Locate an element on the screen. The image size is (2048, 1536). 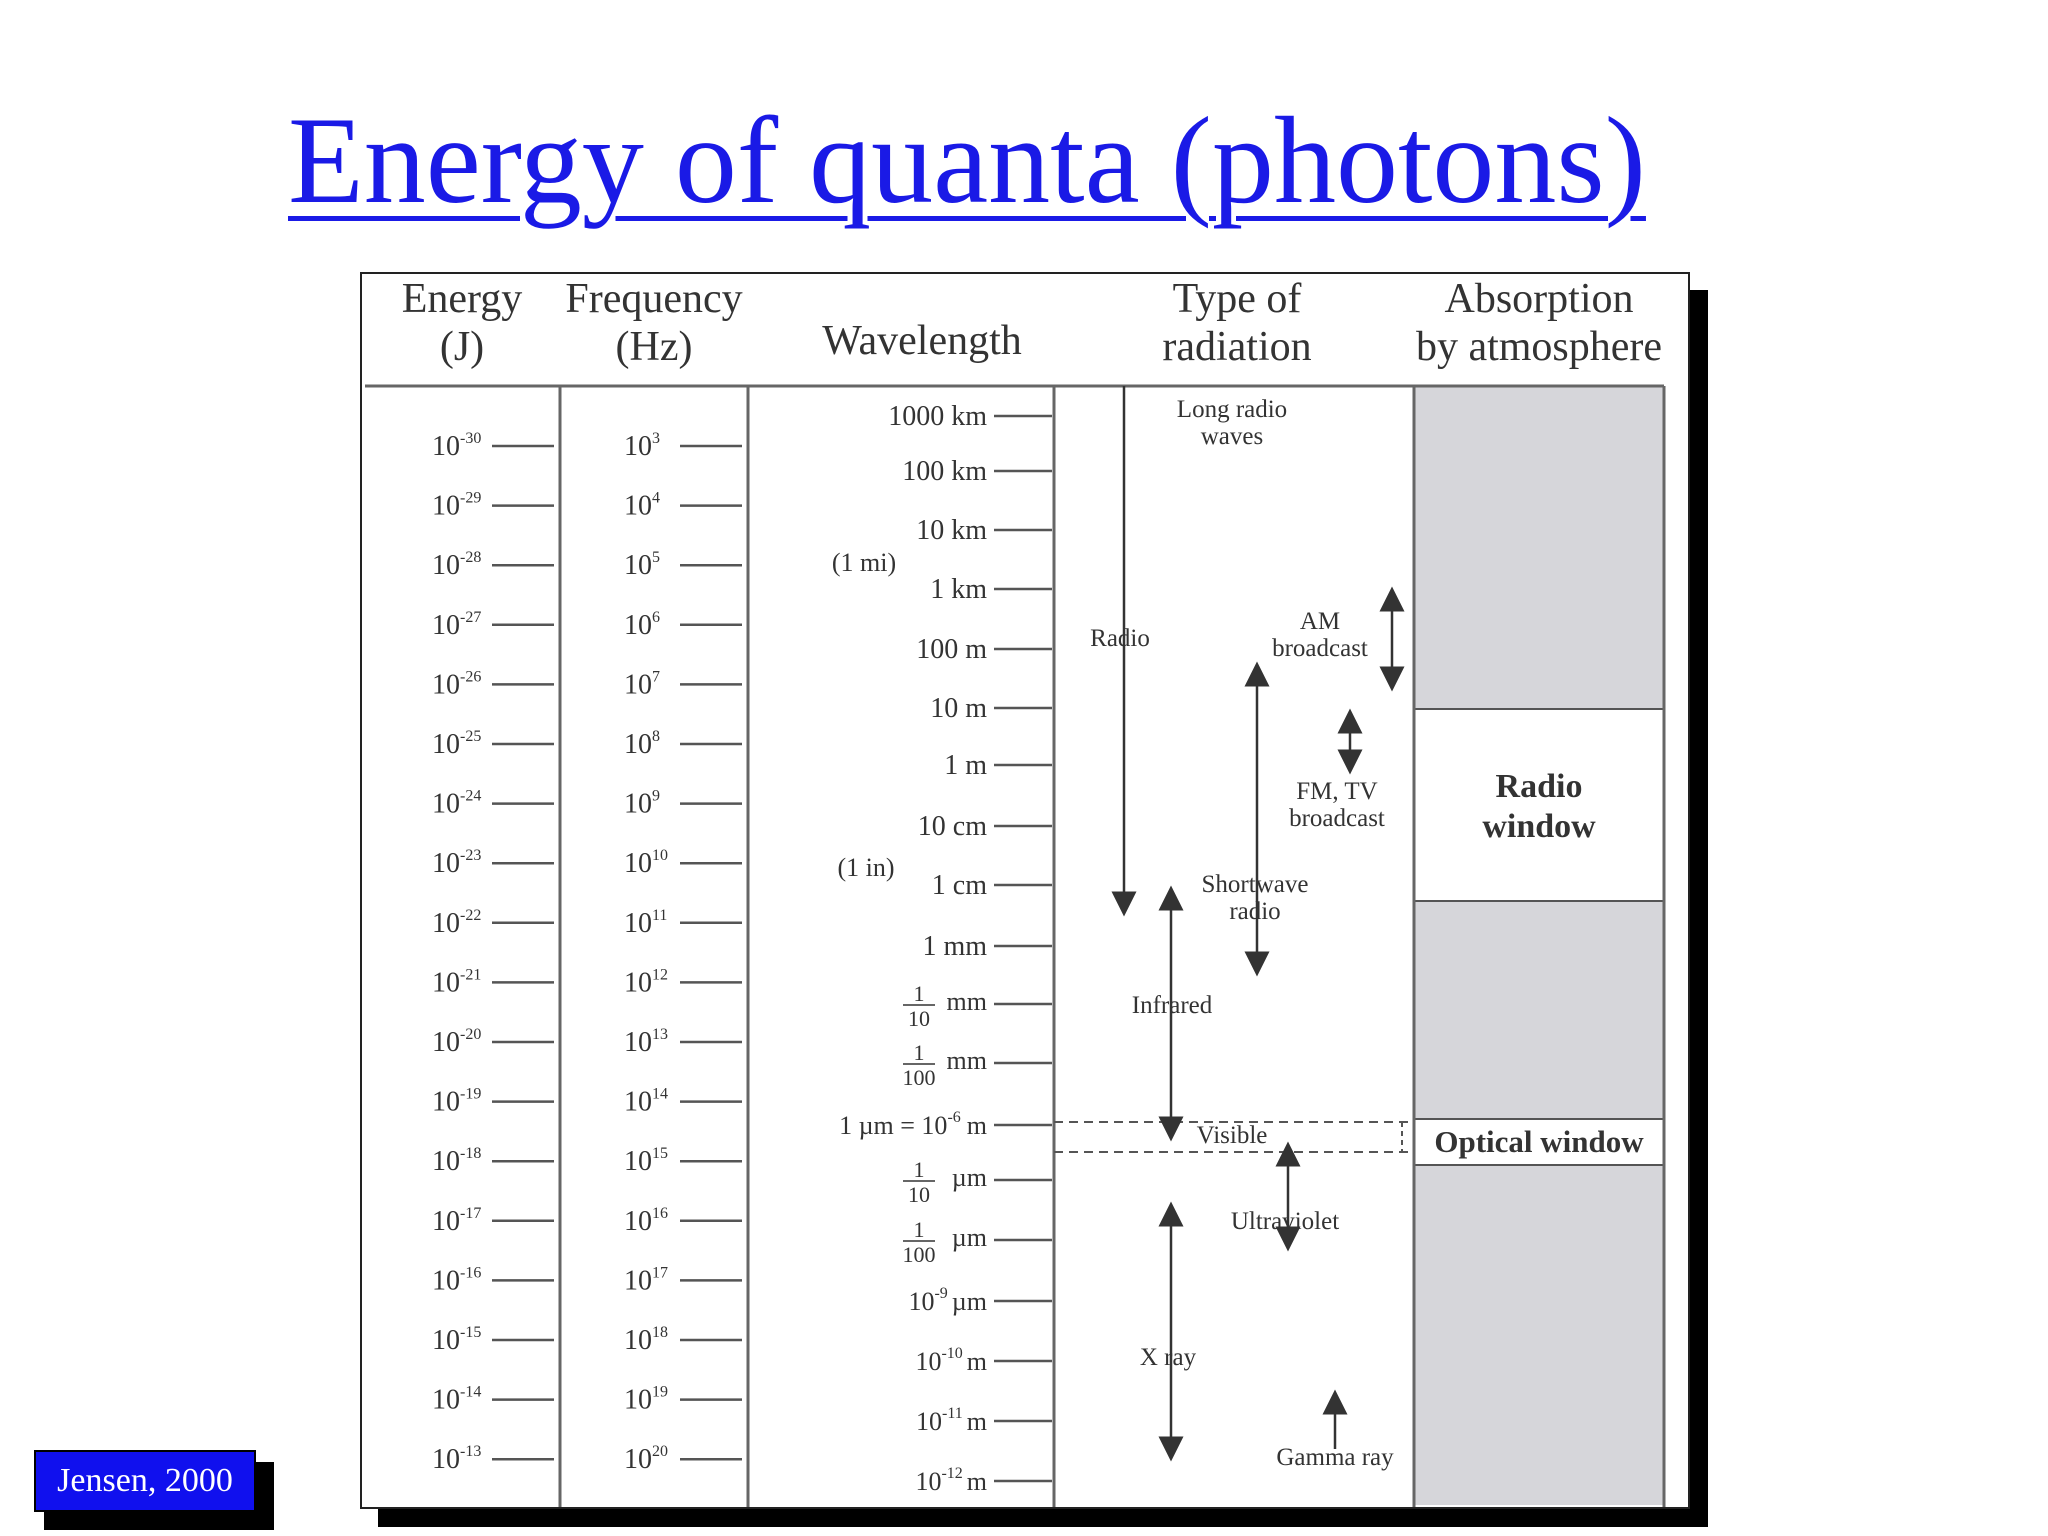
absorption-bands is located at coordinates (1539, 945).